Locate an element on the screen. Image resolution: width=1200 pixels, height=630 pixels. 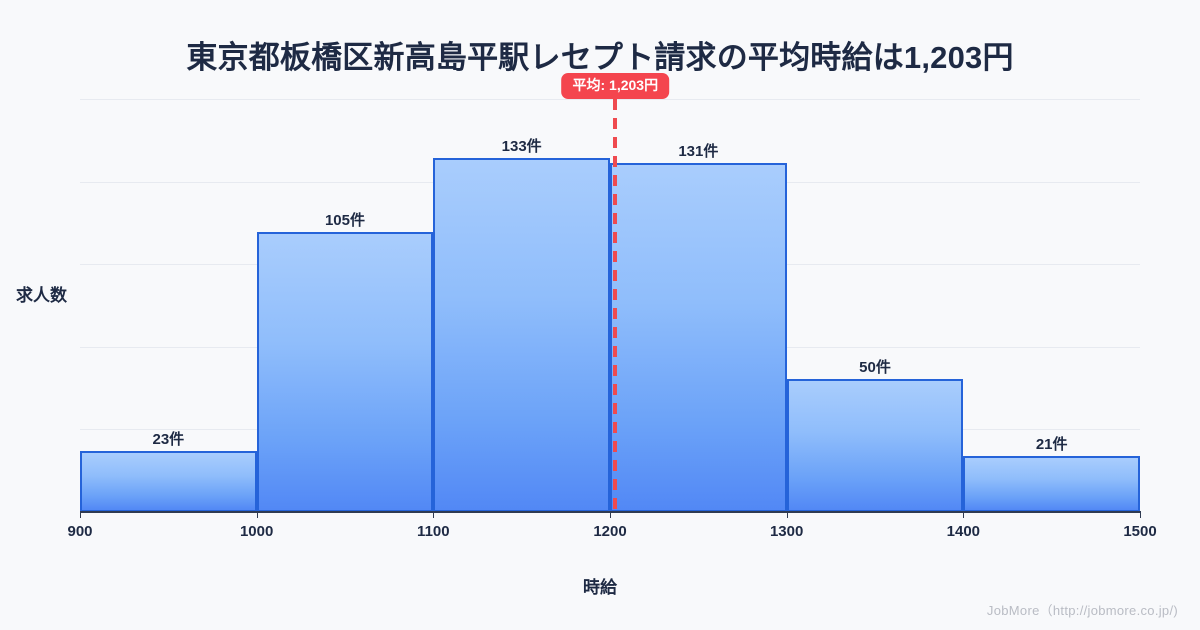
x-axis-tick-label: 1500 is located at coordinates (1140, 531).